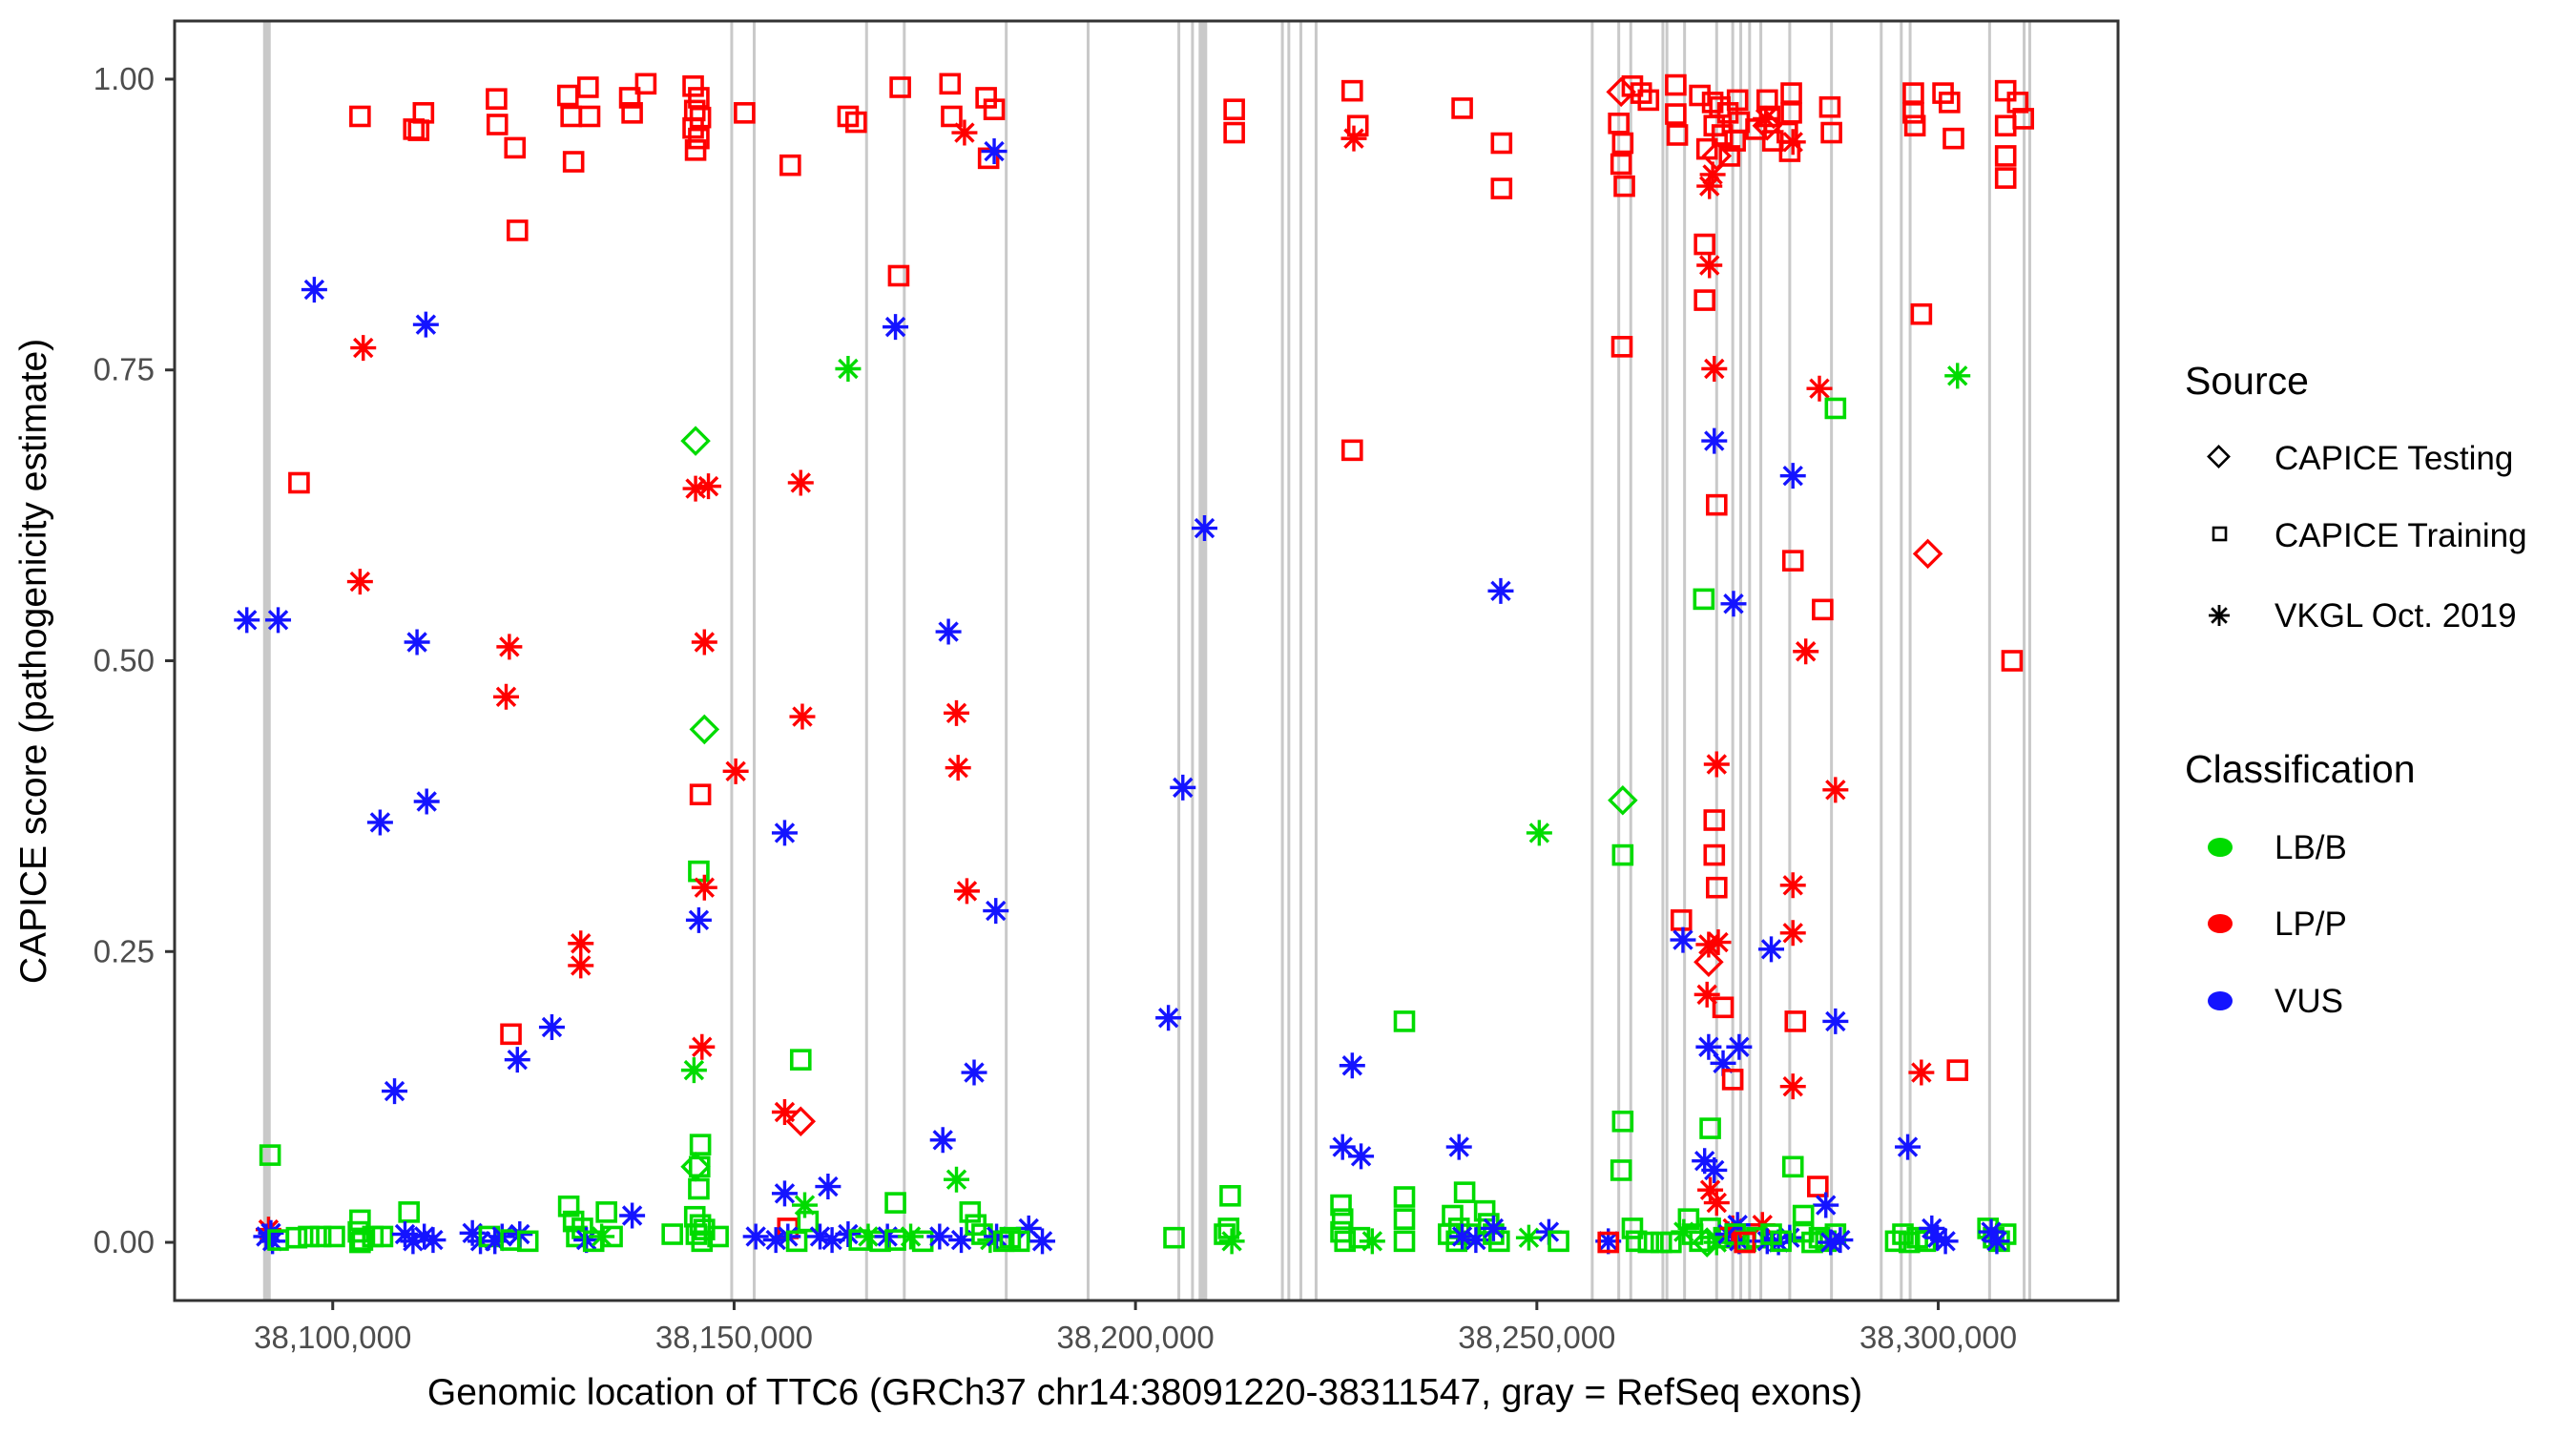  I want to click on legend-item-vus: VUS, so click(2309, 1002).